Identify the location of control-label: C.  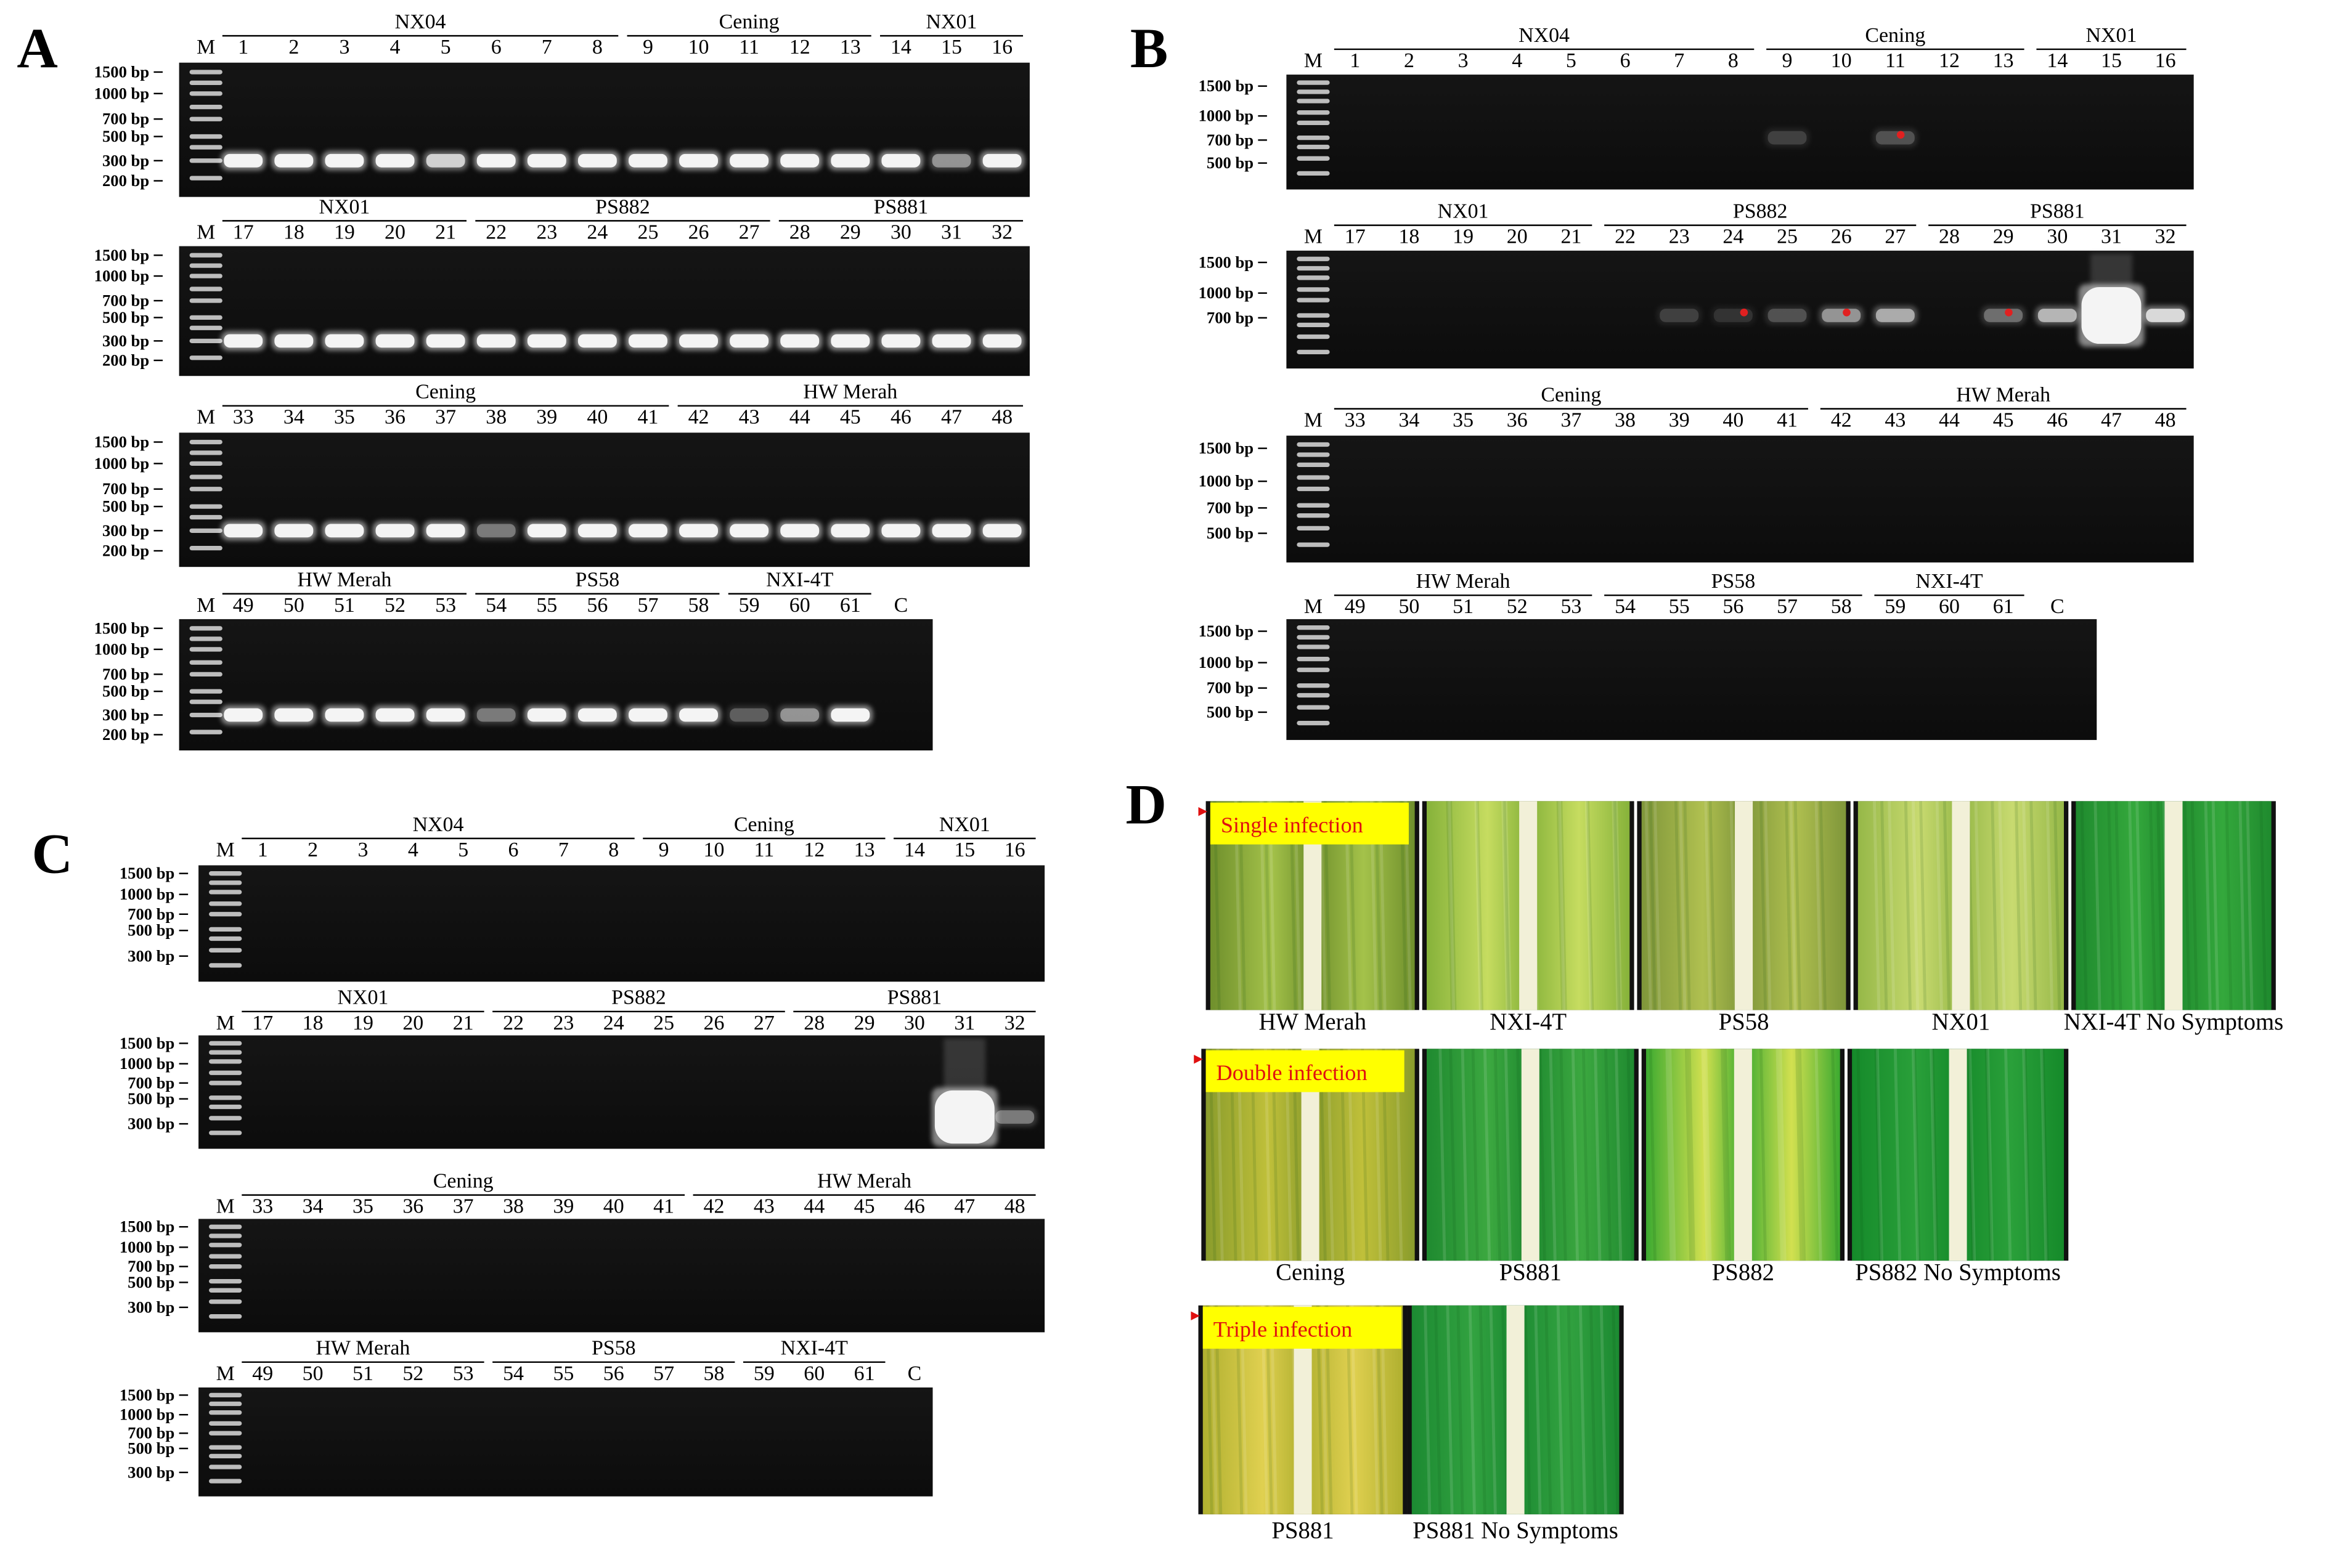
(901, 606).